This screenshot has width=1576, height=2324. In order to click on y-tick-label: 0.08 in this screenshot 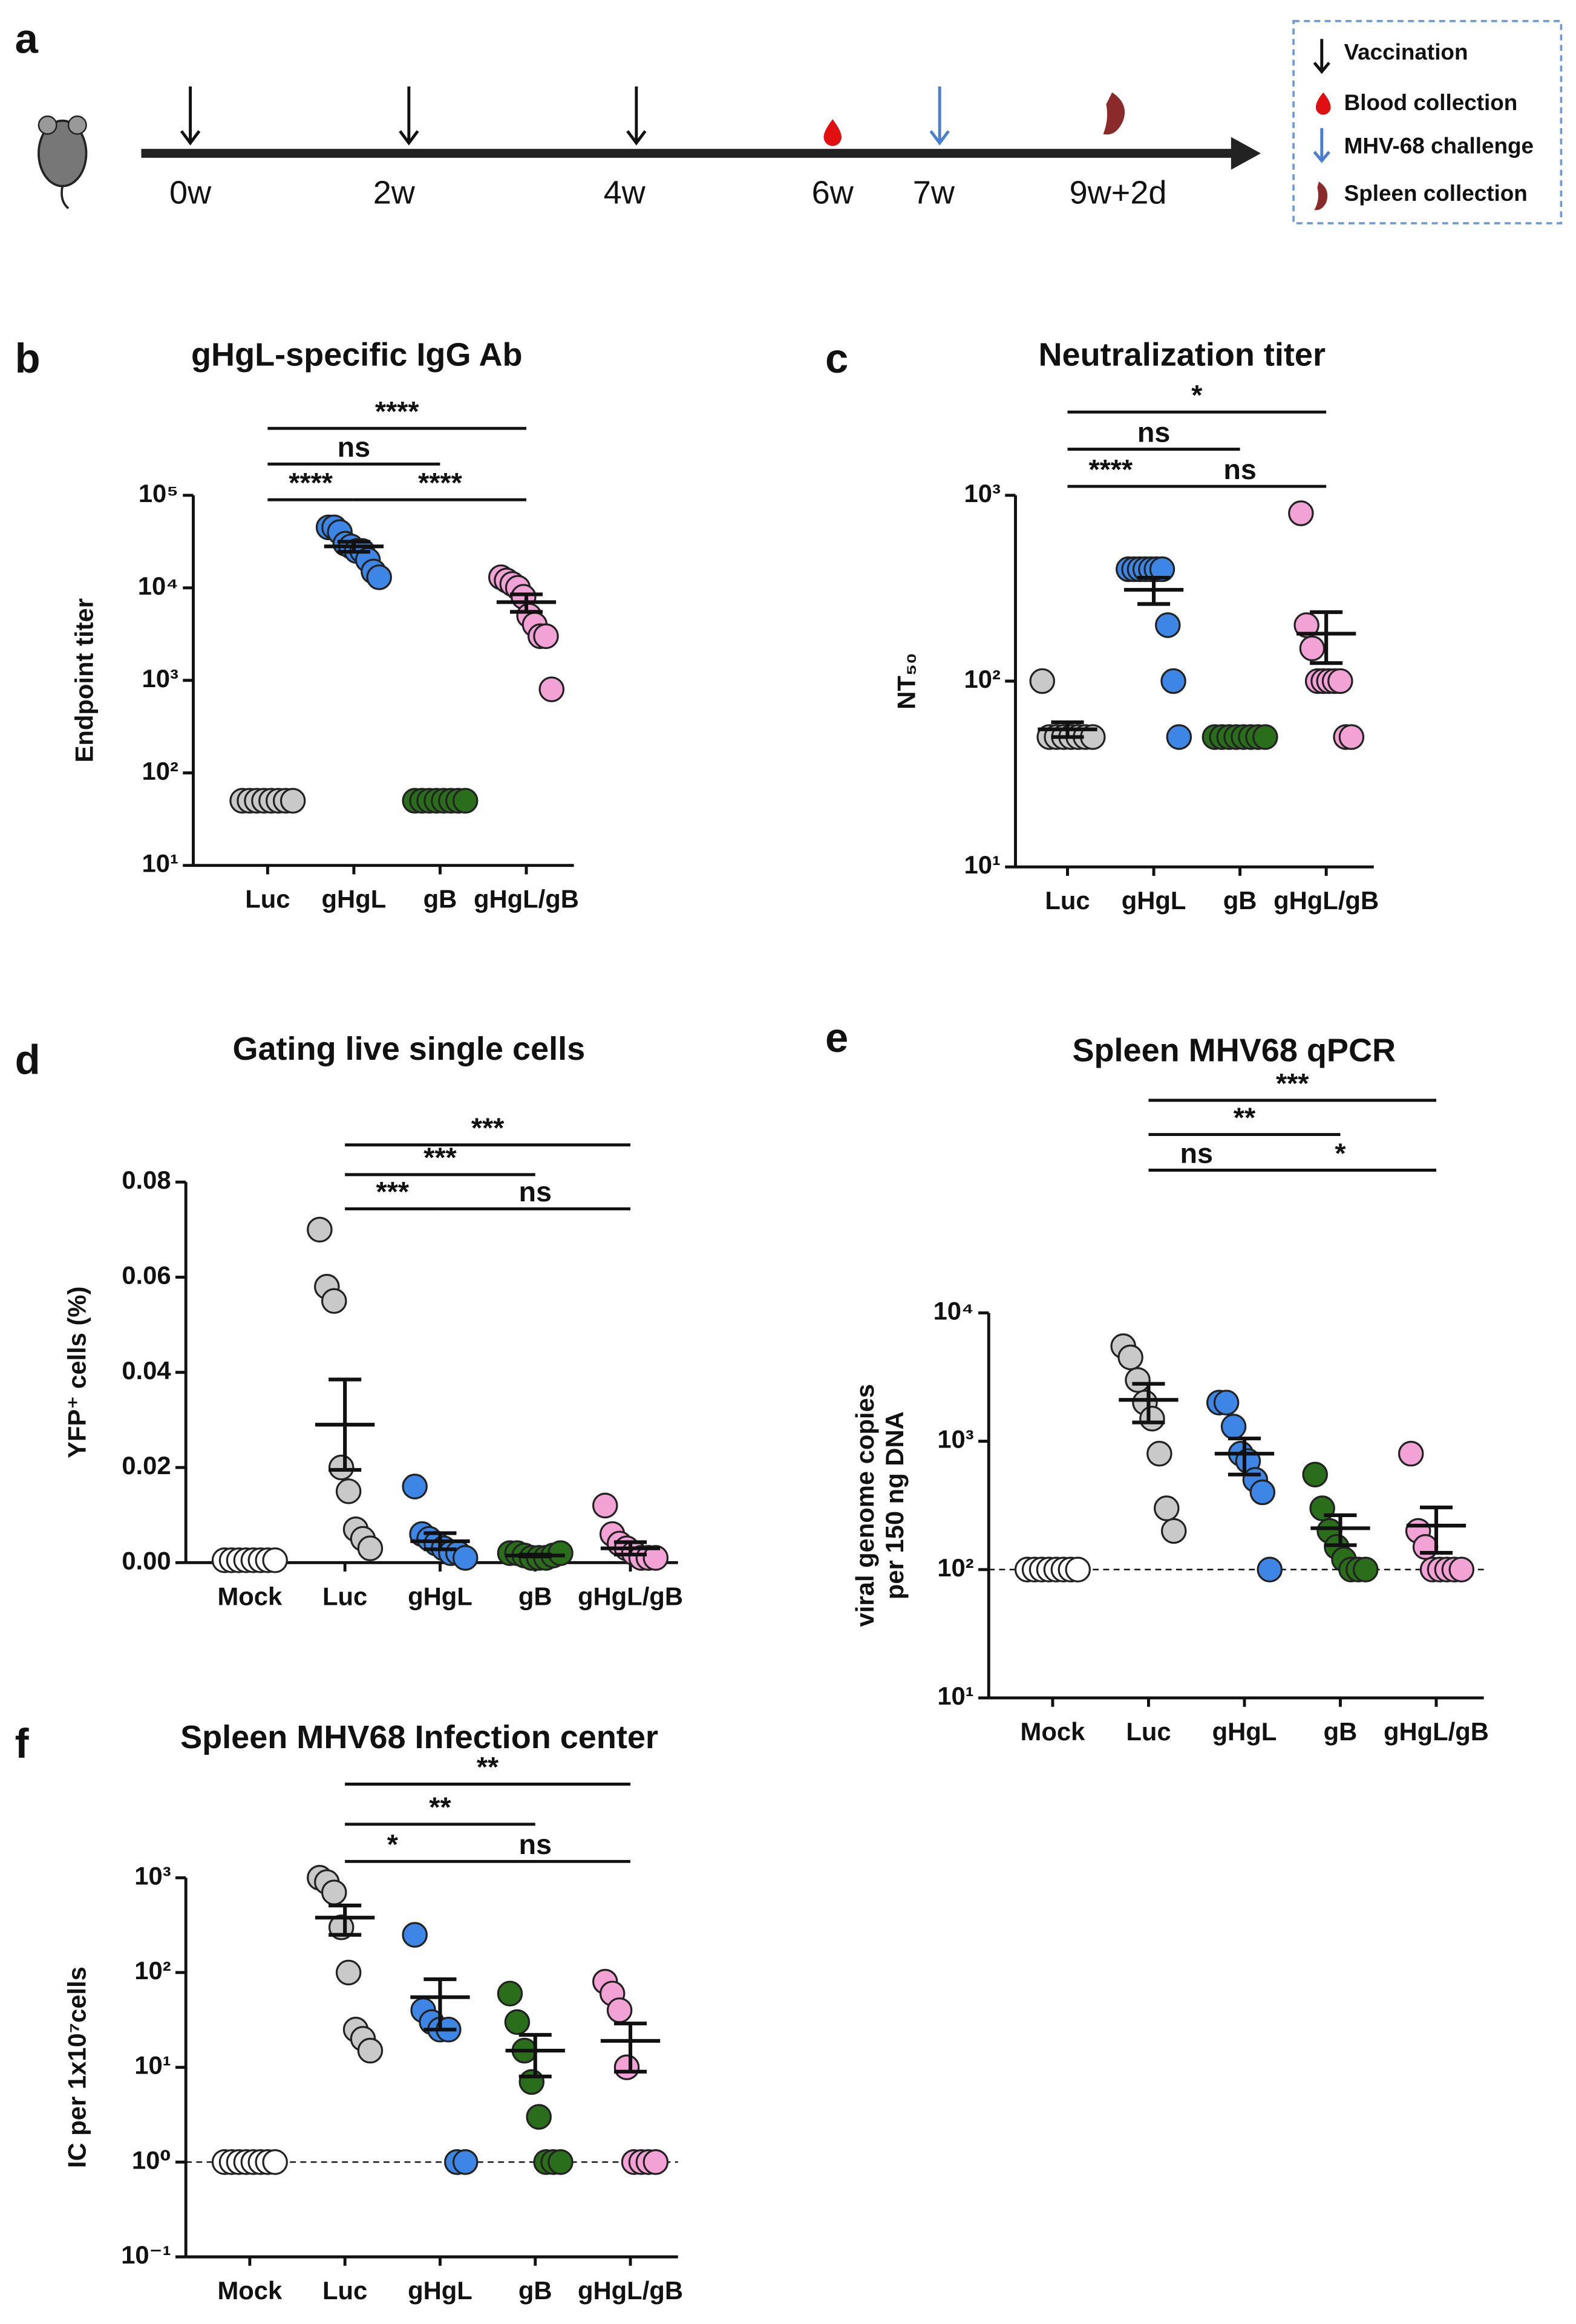, I will do `click(146, 1180)`.